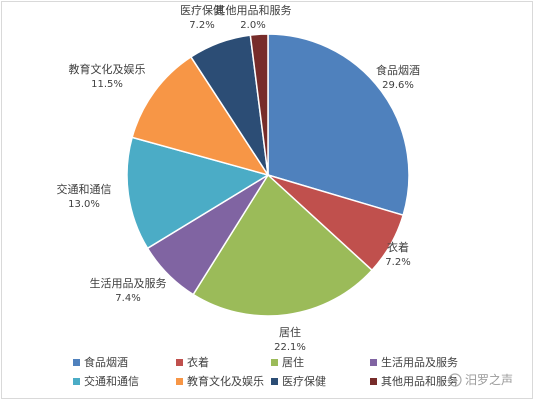  Describe the element at coordinates (253, 10) in the screenshot. I see `slice-label-name-8: 其他用品和服务` at that location.